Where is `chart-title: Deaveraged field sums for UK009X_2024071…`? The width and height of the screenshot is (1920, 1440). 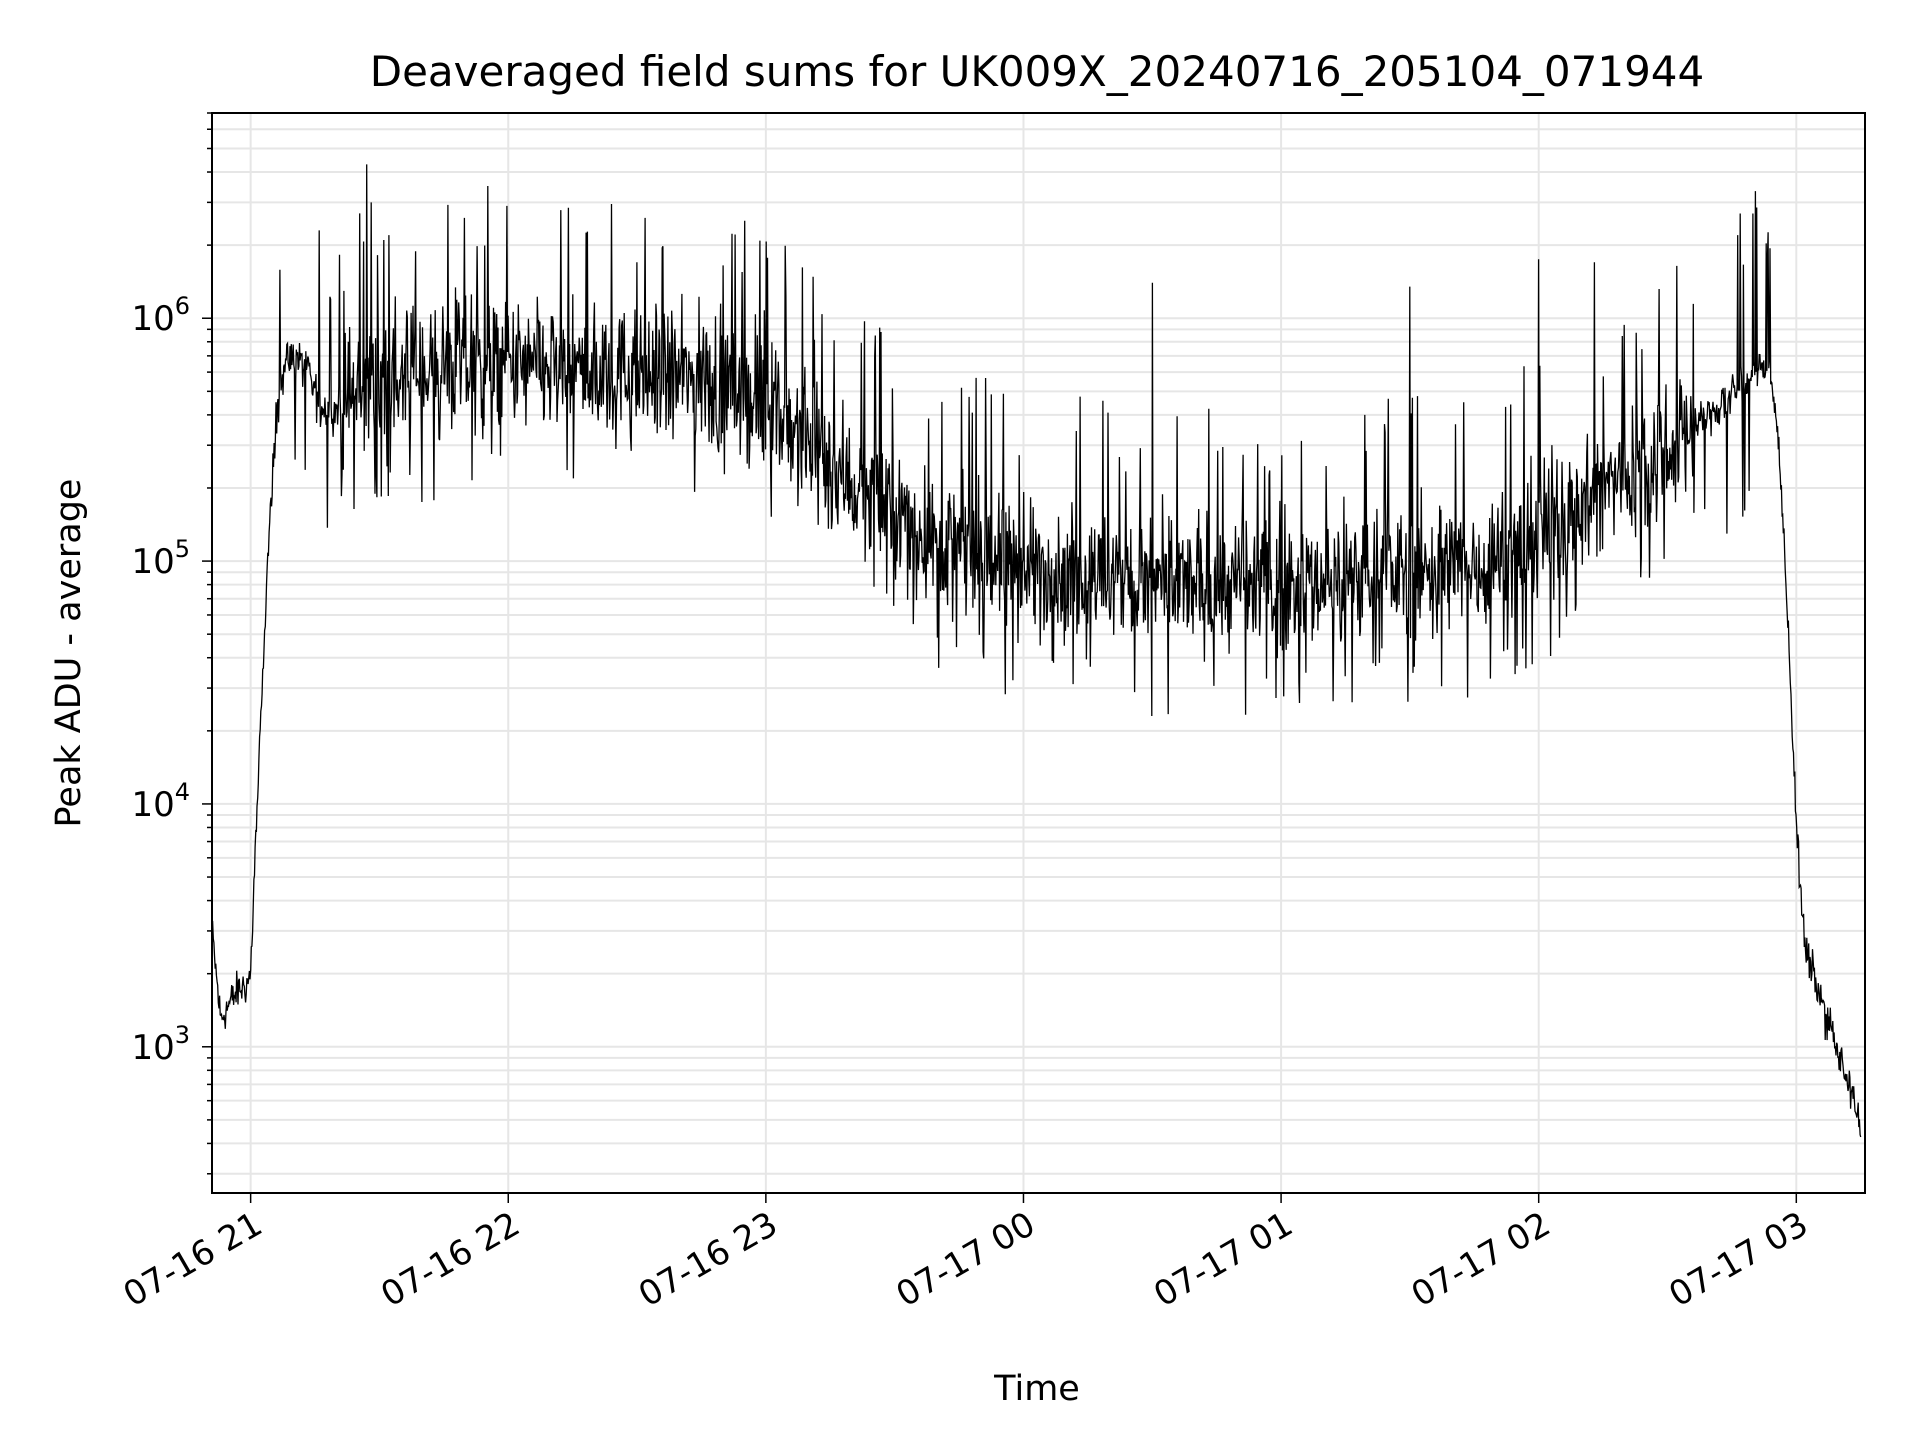 chart-title: Deaveraged field sums for UK009X_2024071… is located at coordinates (1037, 71).